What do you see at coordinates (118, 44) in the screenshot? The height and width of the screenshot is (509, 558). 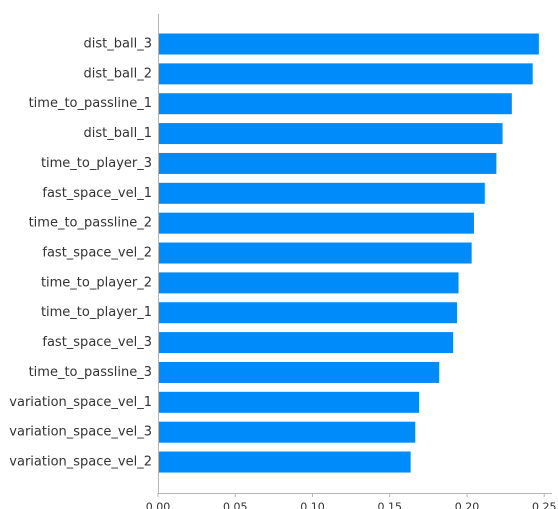 I see `category-label: dist_ball_3` at bounding box center [118, 44].